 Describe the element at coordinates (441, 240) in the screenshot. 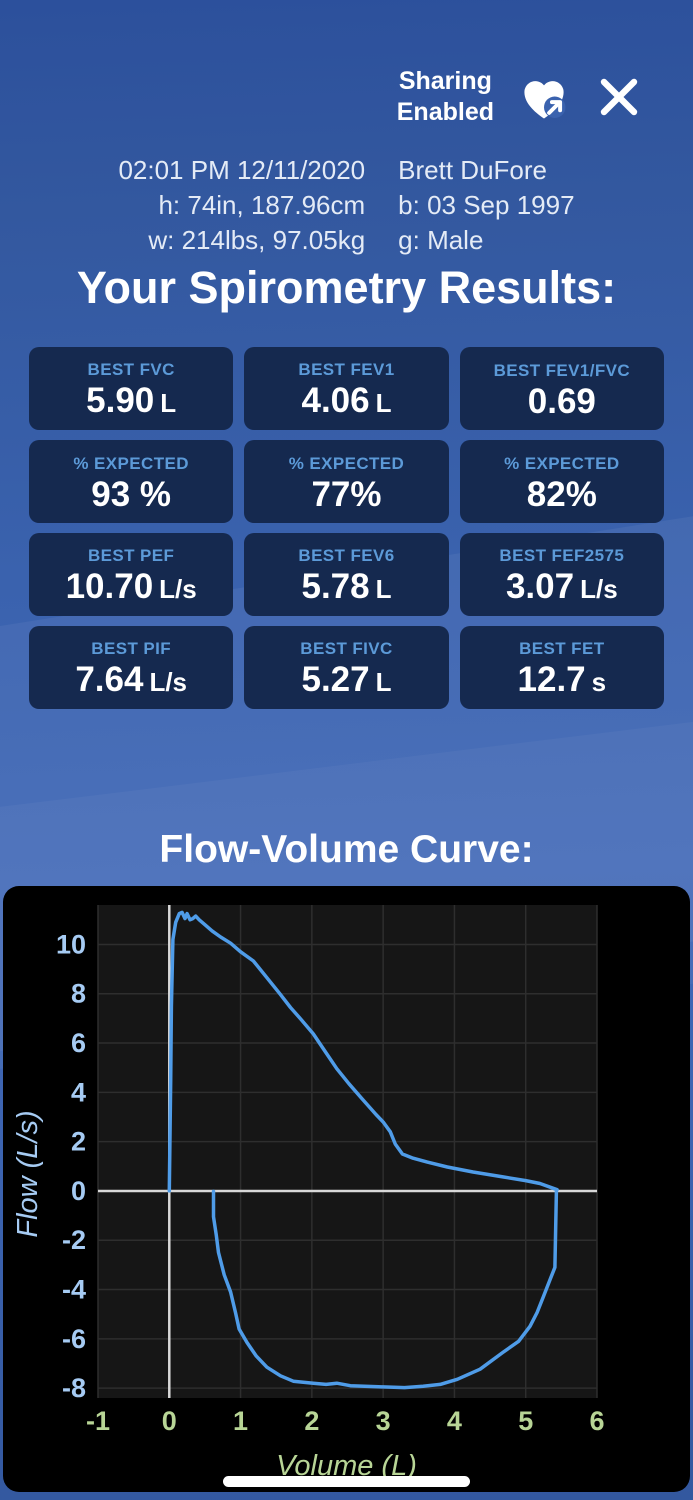

I see `patient-gender: g: Male` at that location.